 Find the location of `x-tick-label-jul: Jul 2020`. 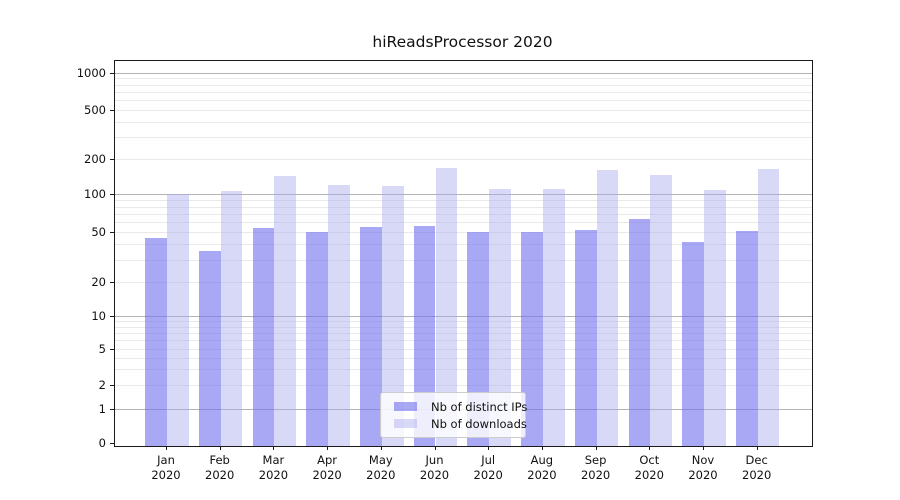

x-tick-label-jul: Jul 2020 is located at coordinates (488, 468).